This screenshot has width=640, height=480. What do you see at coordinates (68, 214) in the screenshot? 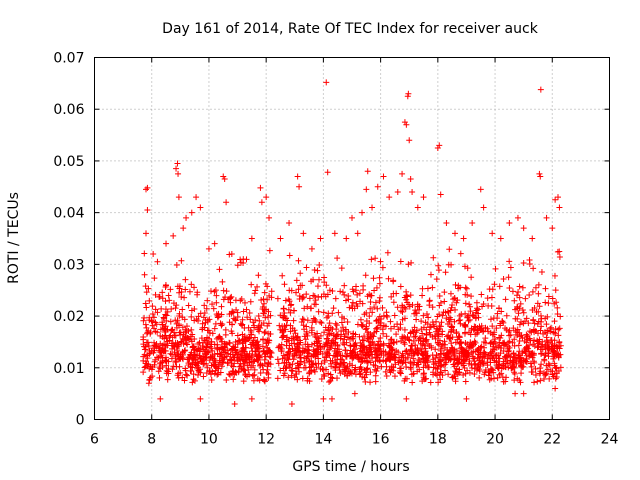
I see `y-tick-label: 0.04` at bounding box center [68, 214].